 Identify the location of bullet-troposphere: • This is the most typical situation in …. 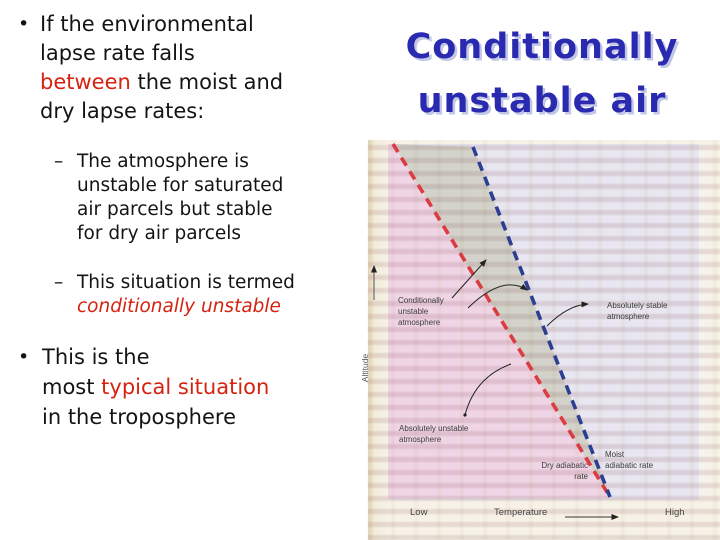
(190, 387).